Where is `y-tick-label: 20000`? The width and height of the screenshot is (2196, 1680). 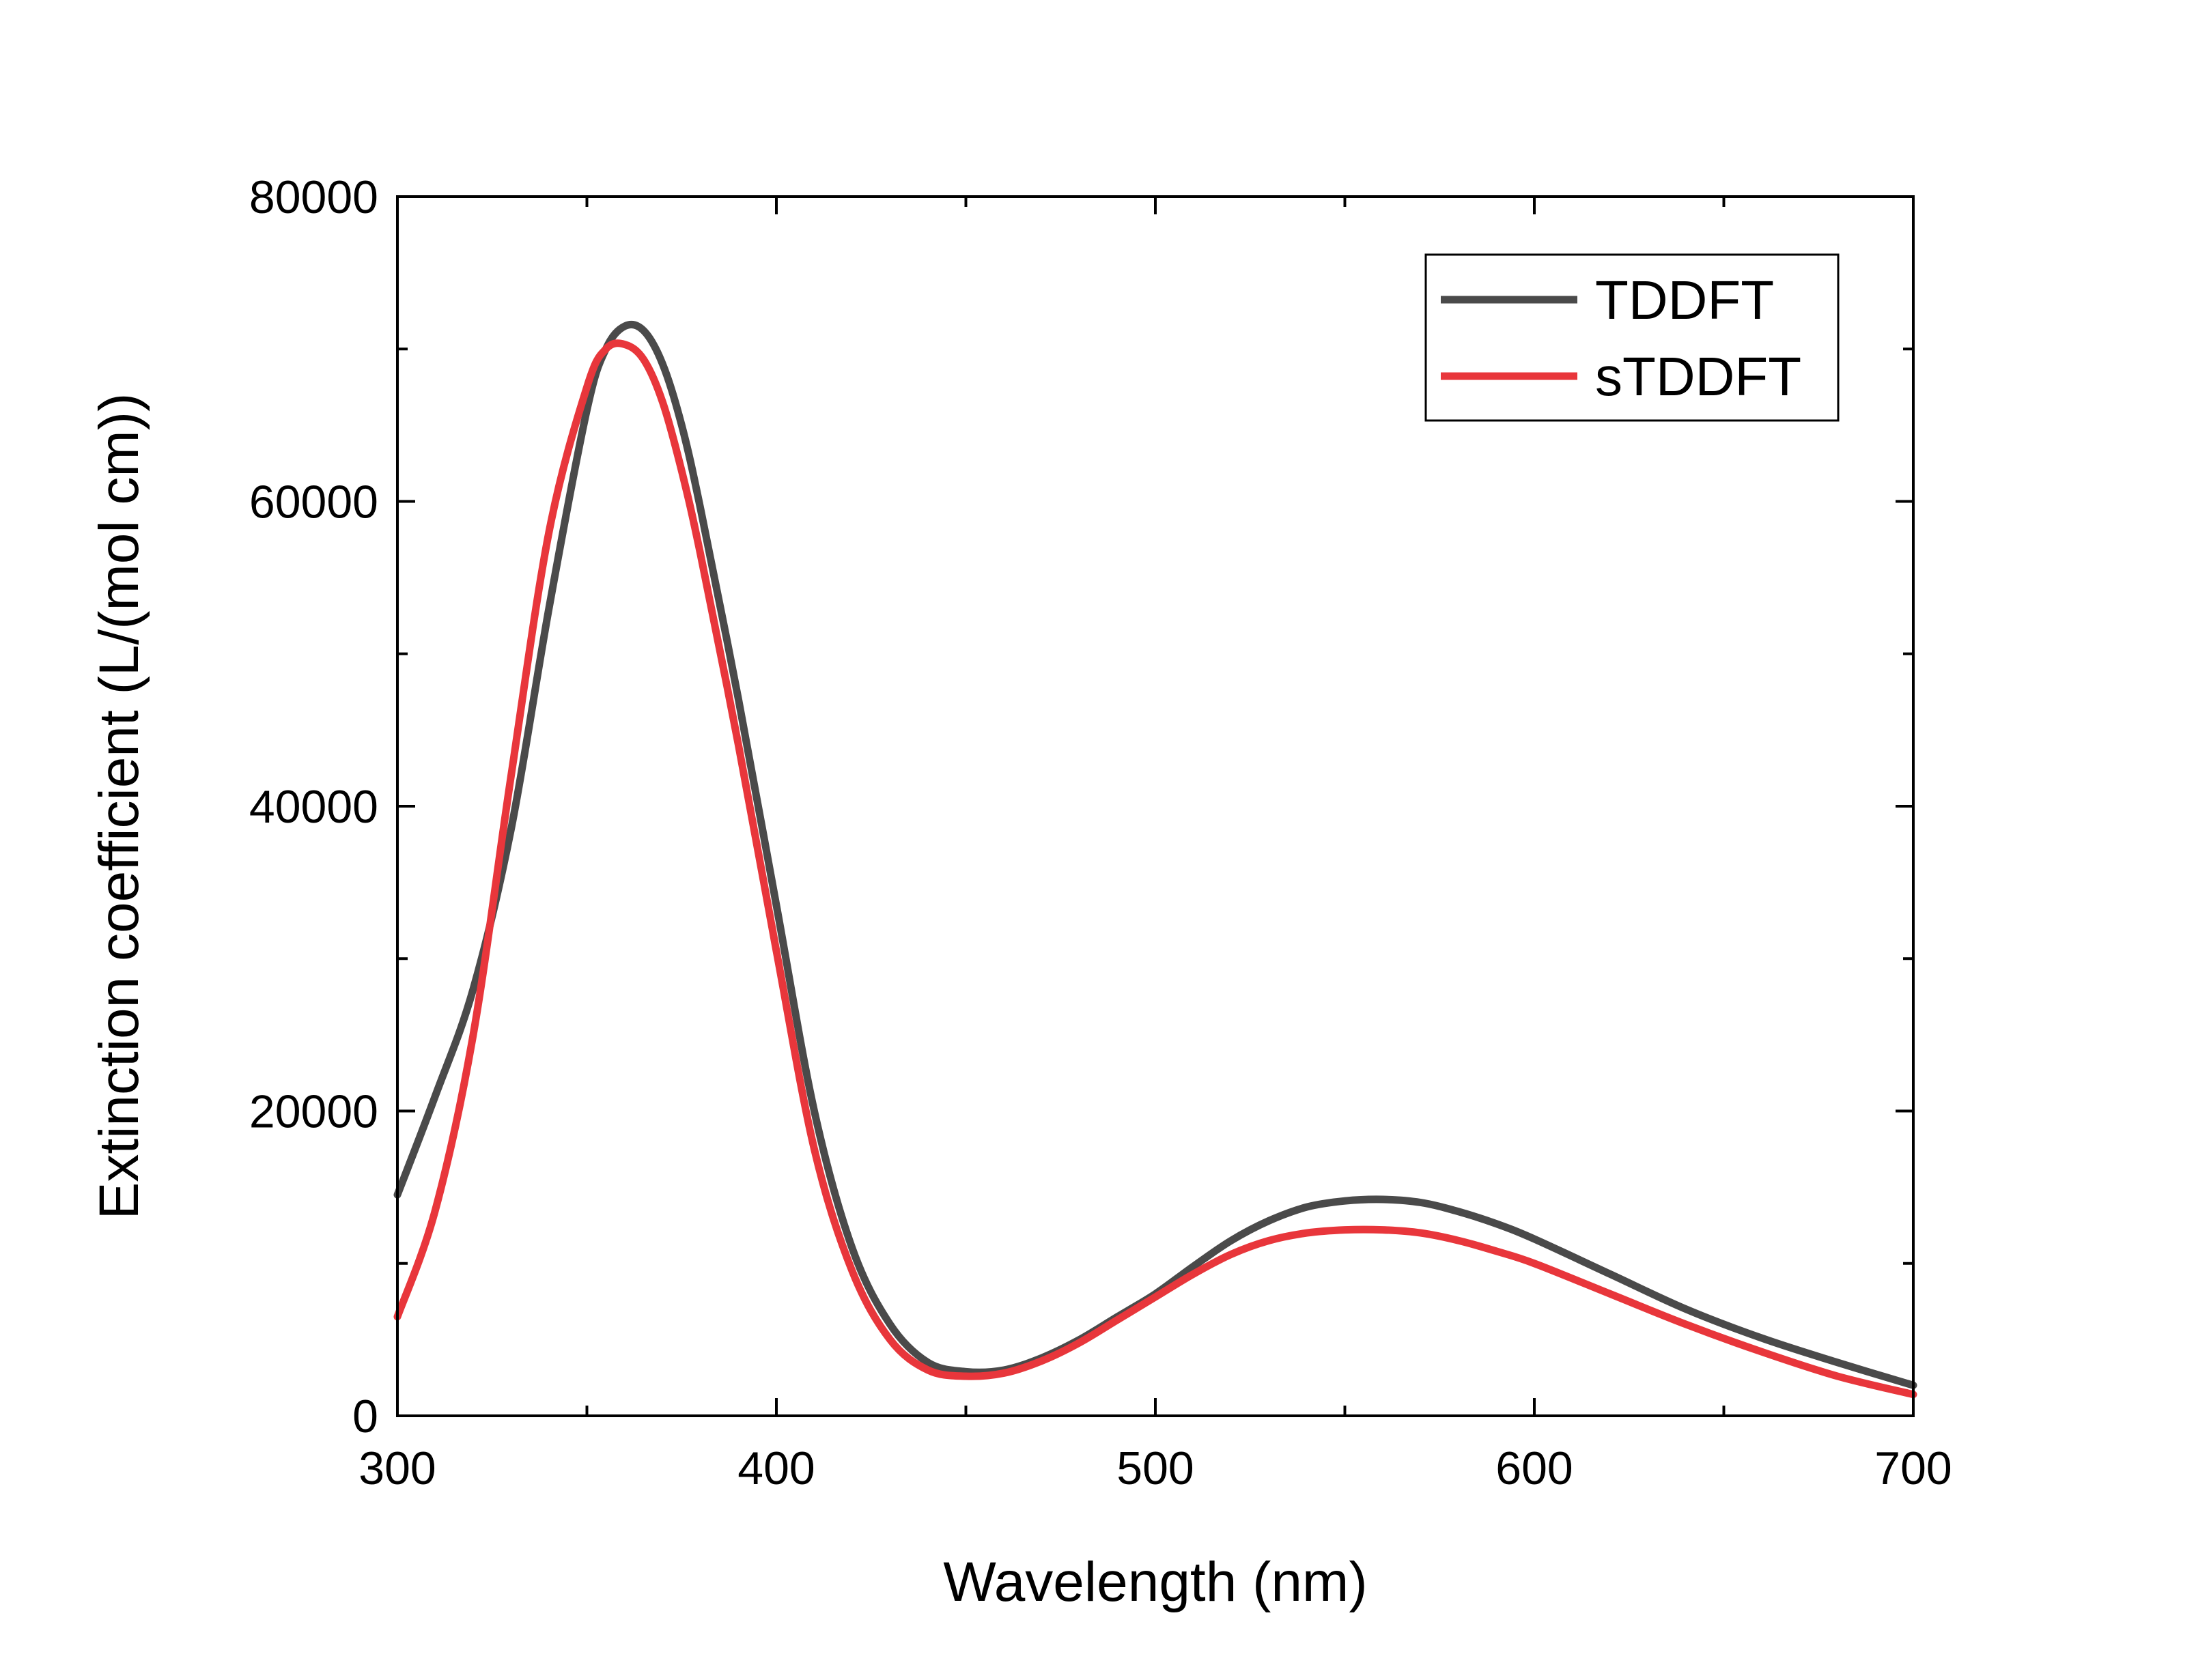 y-tick-label: 20000 is located at coordinates (313, 1112).